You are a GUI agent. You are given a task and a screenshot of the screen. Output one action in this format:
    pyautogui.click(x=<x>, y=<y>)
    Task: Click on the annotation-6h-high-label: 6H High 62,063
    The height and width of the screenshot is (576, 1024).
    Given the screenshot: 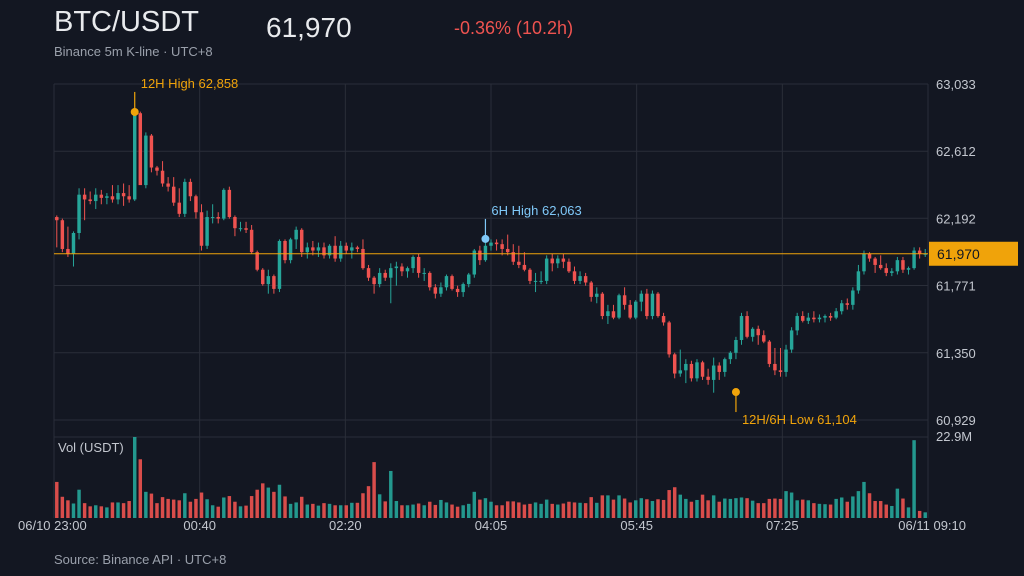 What is the action you would take?
    pyautogui.click(x=536, y=210)
    